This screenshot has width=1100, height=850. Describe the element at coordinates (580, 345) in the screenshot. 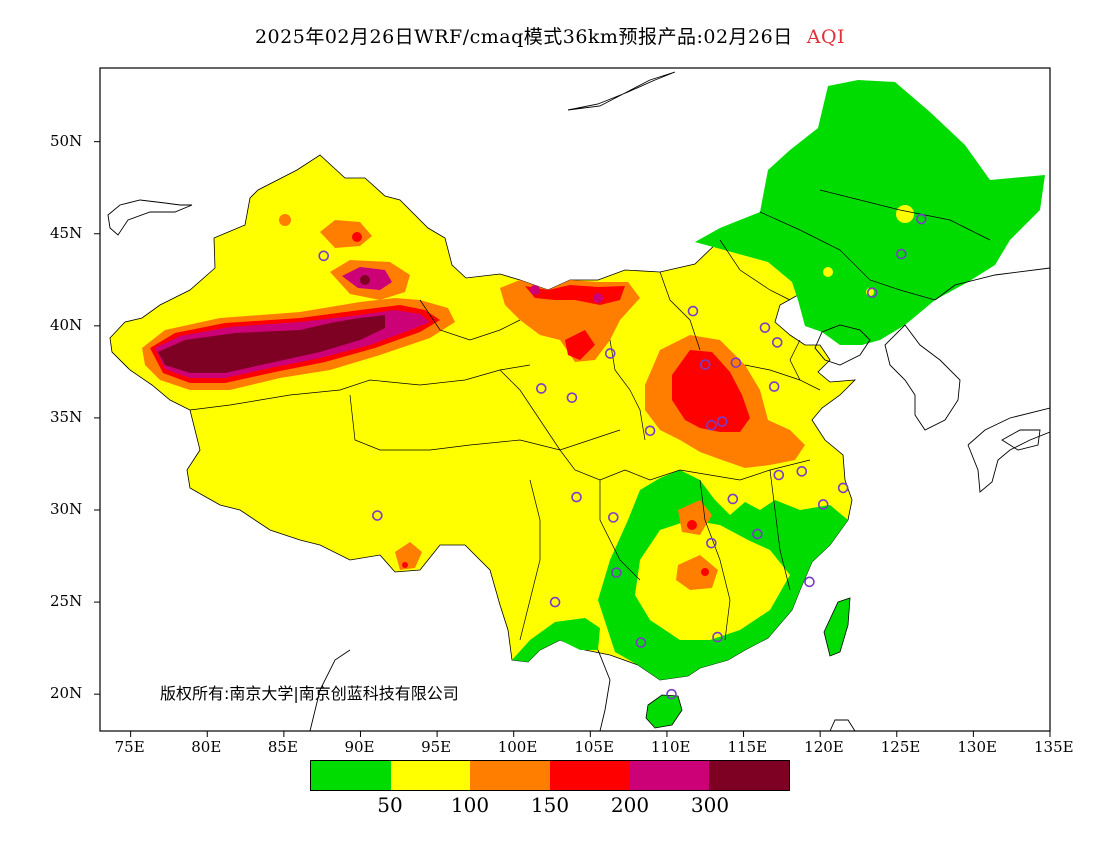

I see `north-red-spot` at that location.